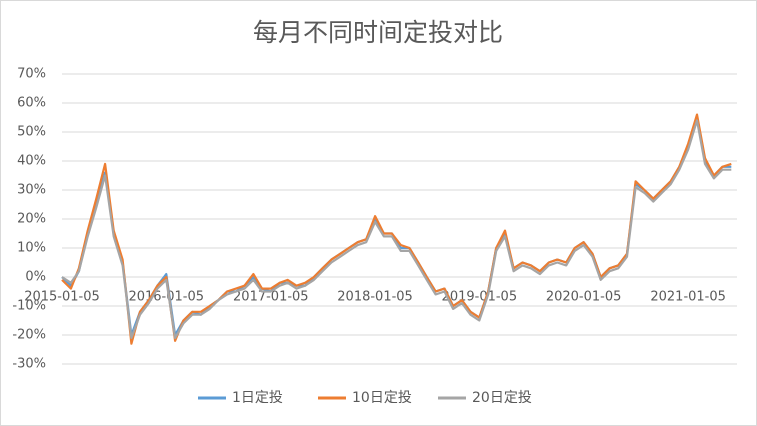  Describe the element at coordinates (31, 74) in the screenshot. I see `y-tick-label: 70%` at that location.